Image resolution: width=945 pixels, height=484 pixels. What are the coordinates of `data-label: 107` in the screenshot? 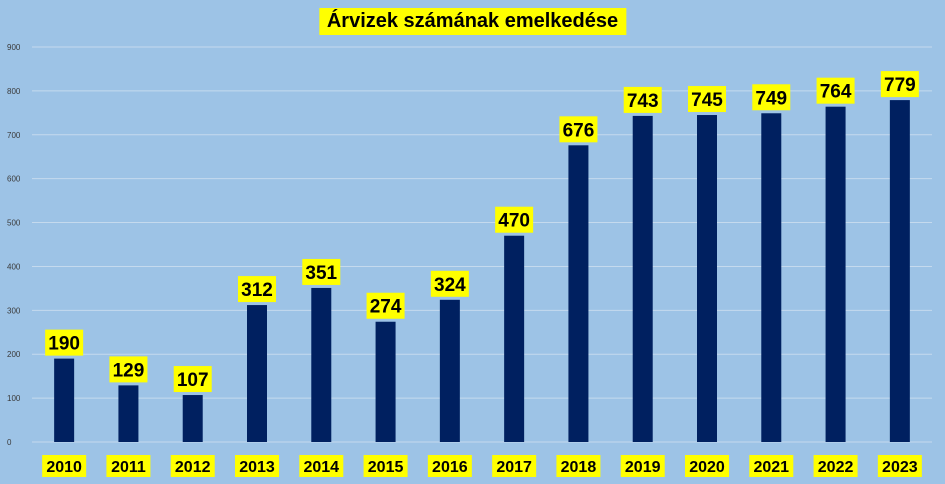 It's located at (193, 380).